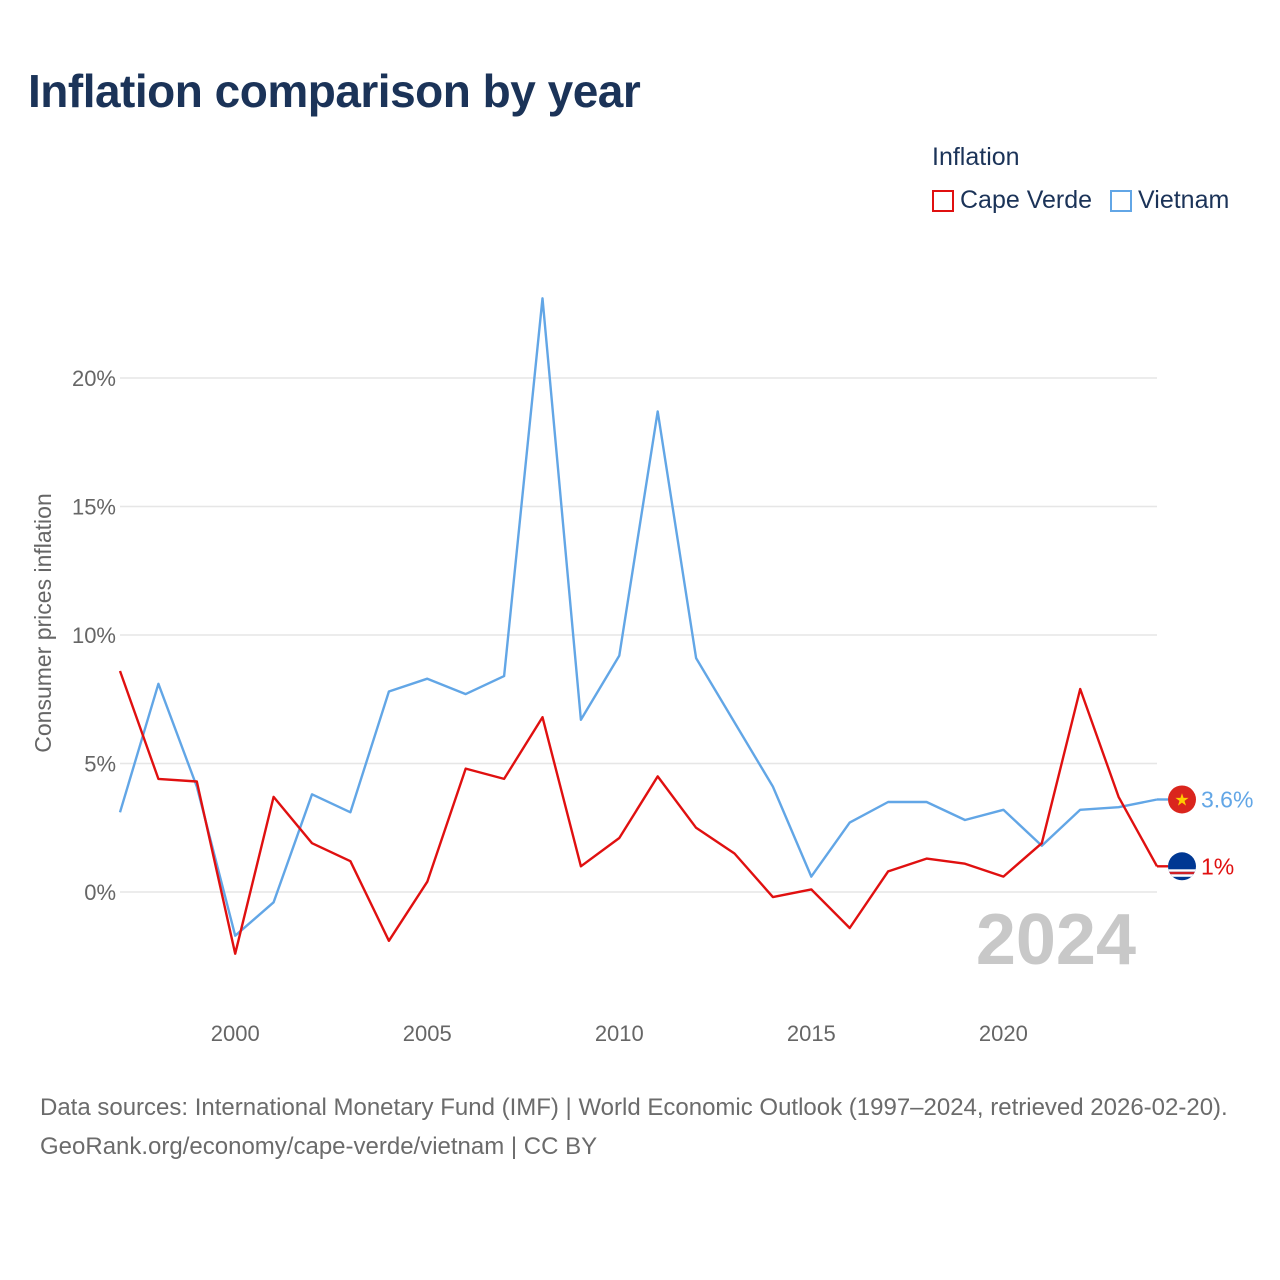 Image resolution: width=1280 pixels, height=1280 pixels. What do you see at coordinates (619, 1033) in the screenshot?
I see `x-tick-label: 2010` at bounding box center [619, 1033].